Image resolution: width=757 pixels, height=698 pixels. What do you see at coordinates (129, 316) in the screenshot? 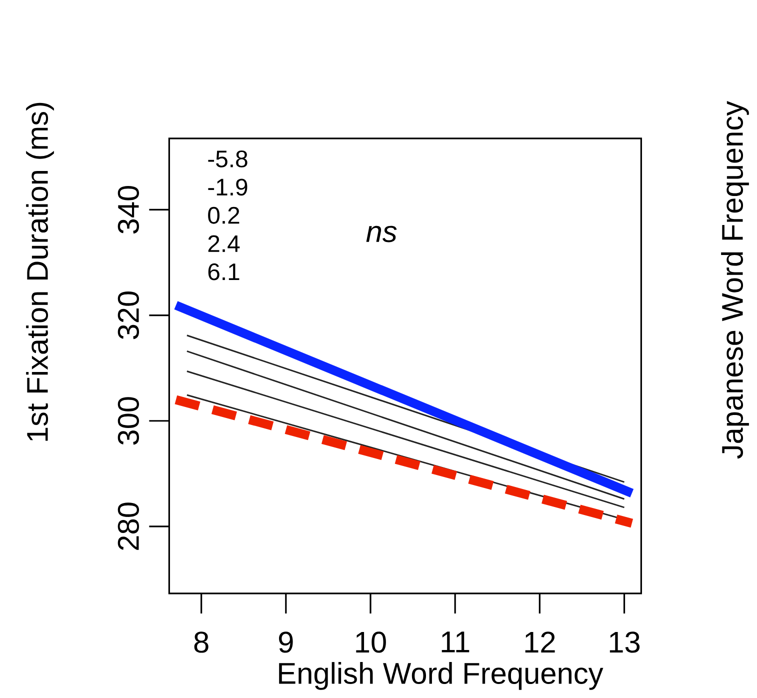
I see `y-tick-label: 320` at bounding box center [129, 316].